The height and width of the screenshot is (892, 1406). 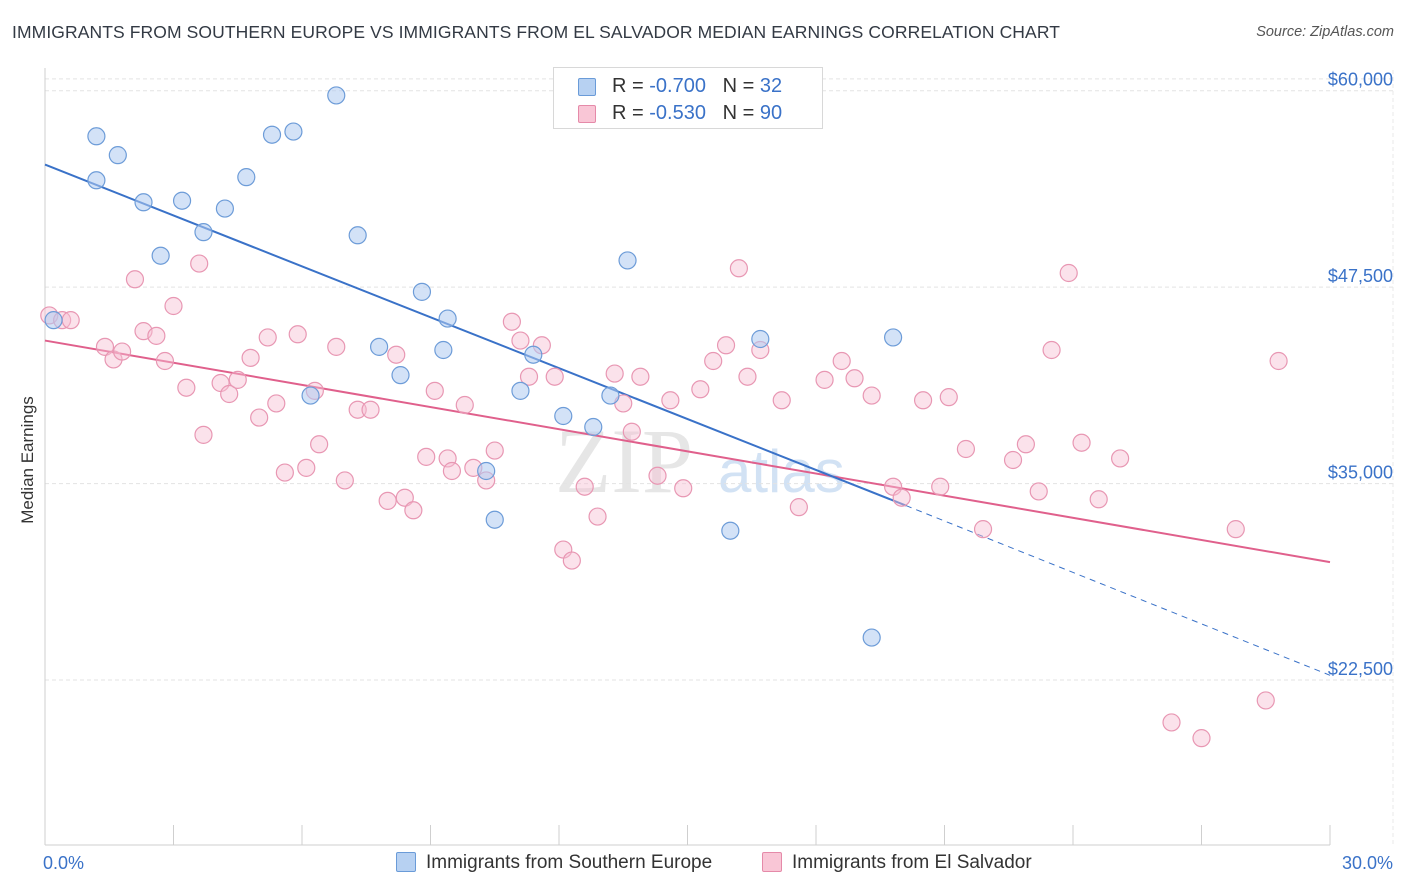 What do you see at coordinates (27, 460) in the screenshot?
I see `y-axis-label: Median Earnings` at bounding box center [27, 460].